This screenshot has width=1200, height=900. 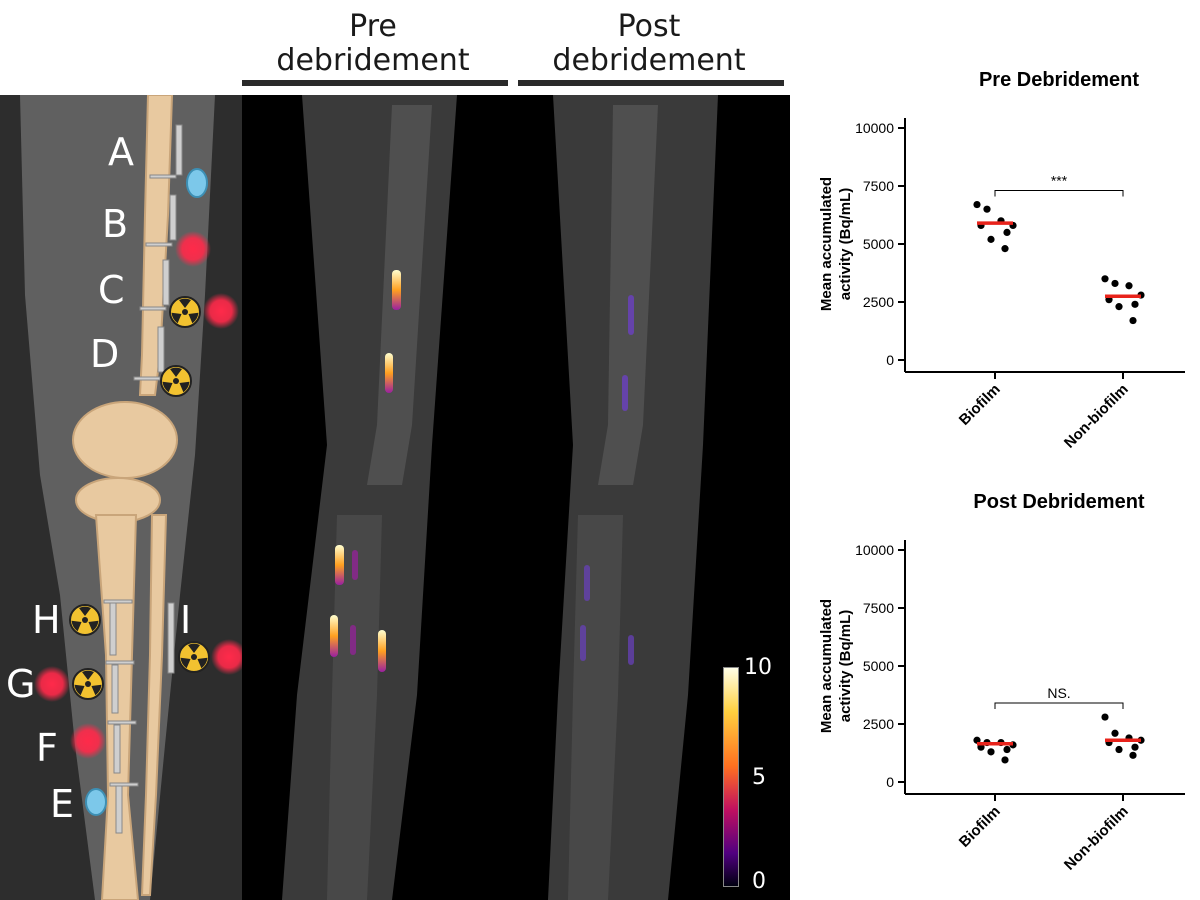 What do you see at coordinates (52, 684) in the screenshot?
I see `biofilm-marker-g` at bounding box center [52, 684].